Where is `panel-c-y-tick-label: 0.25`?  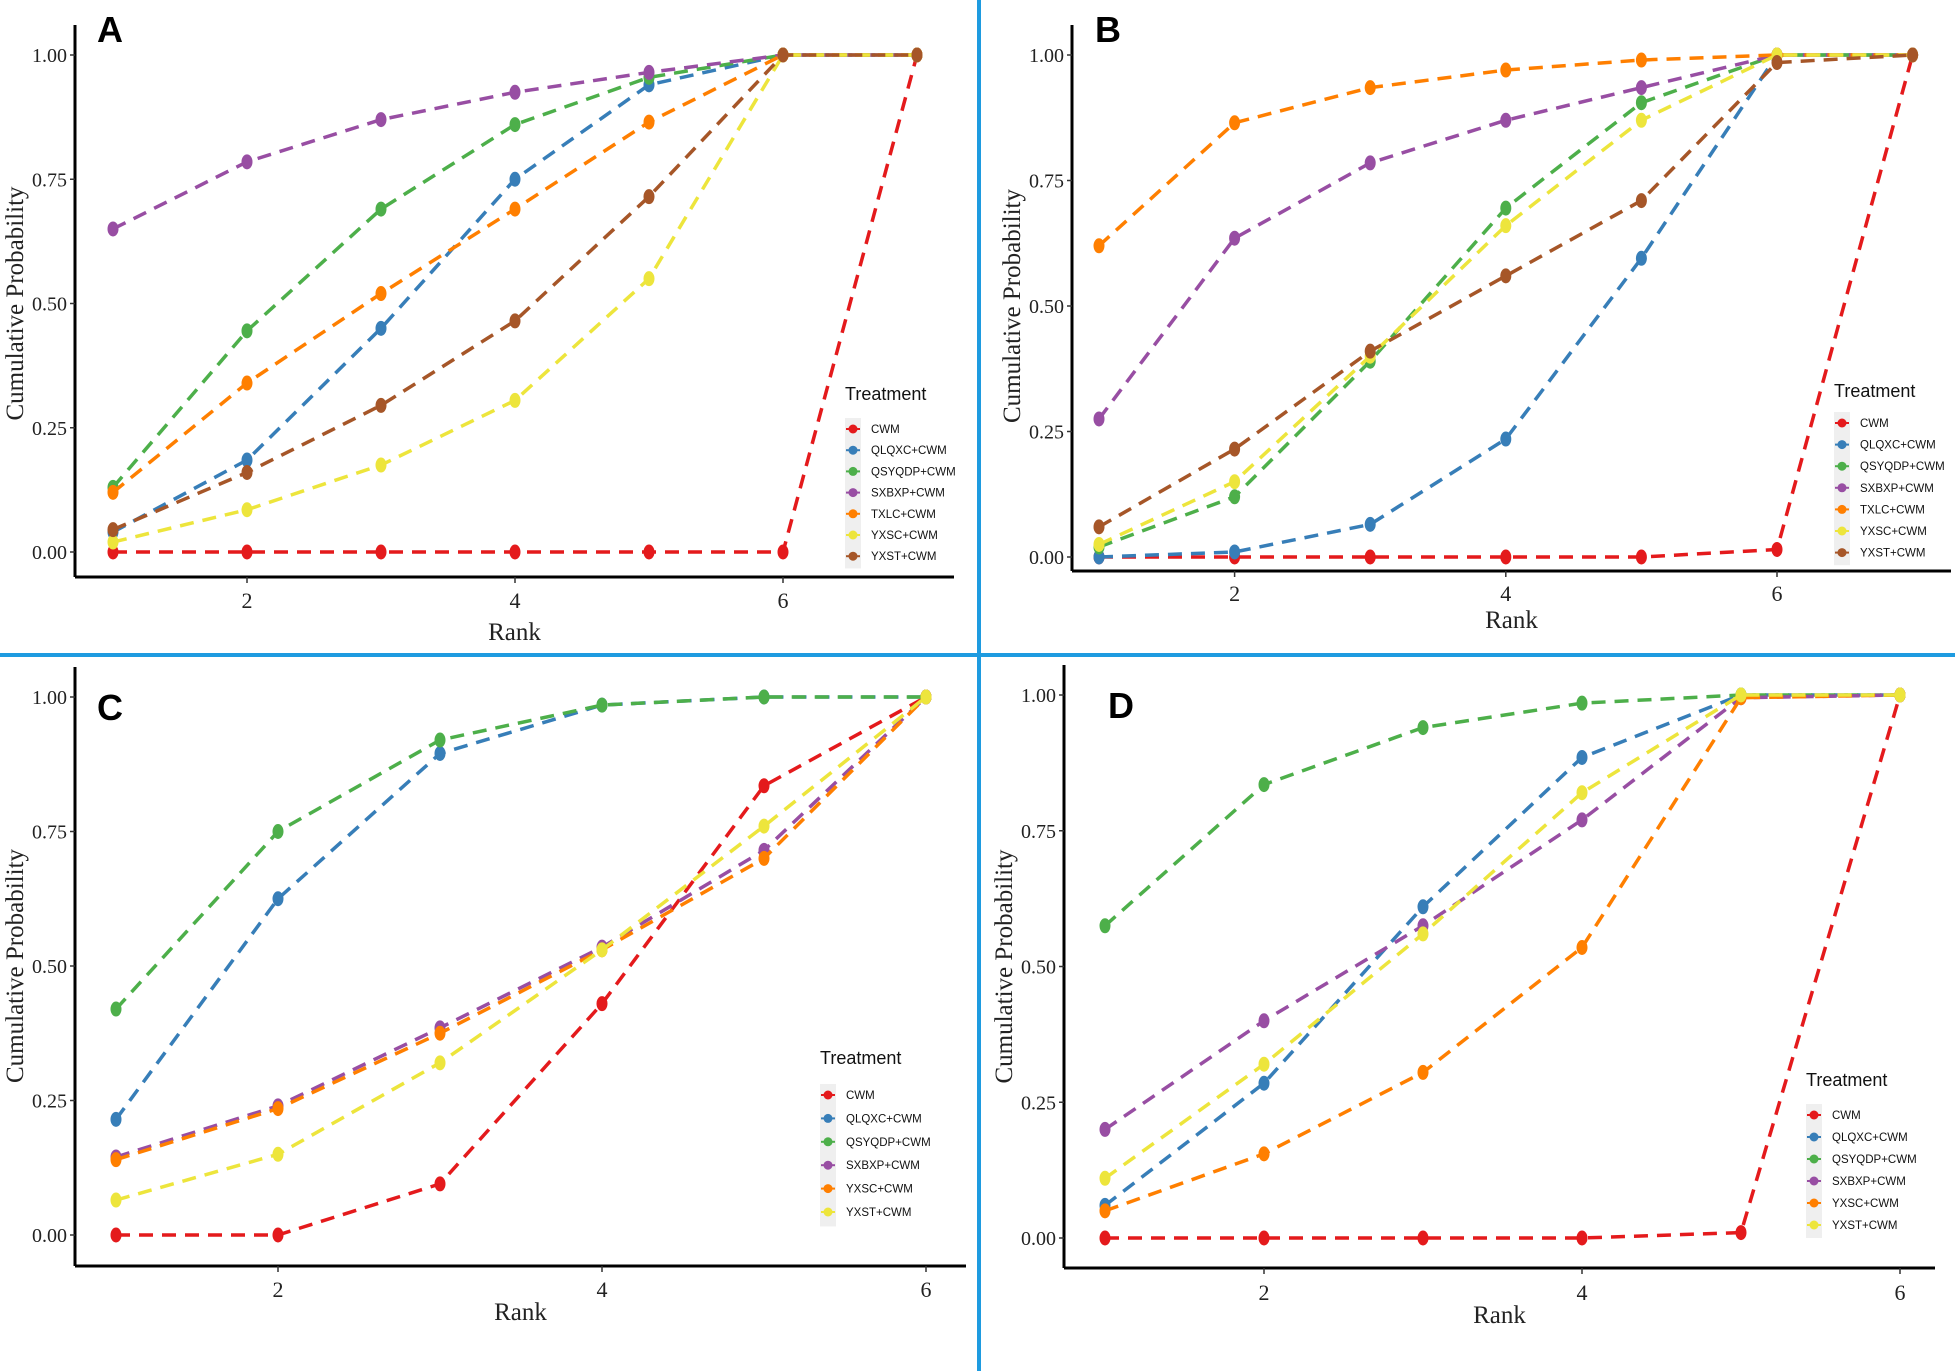
panel-c-y-tick-label: 0.25 is located at coordinates (49, 1102).